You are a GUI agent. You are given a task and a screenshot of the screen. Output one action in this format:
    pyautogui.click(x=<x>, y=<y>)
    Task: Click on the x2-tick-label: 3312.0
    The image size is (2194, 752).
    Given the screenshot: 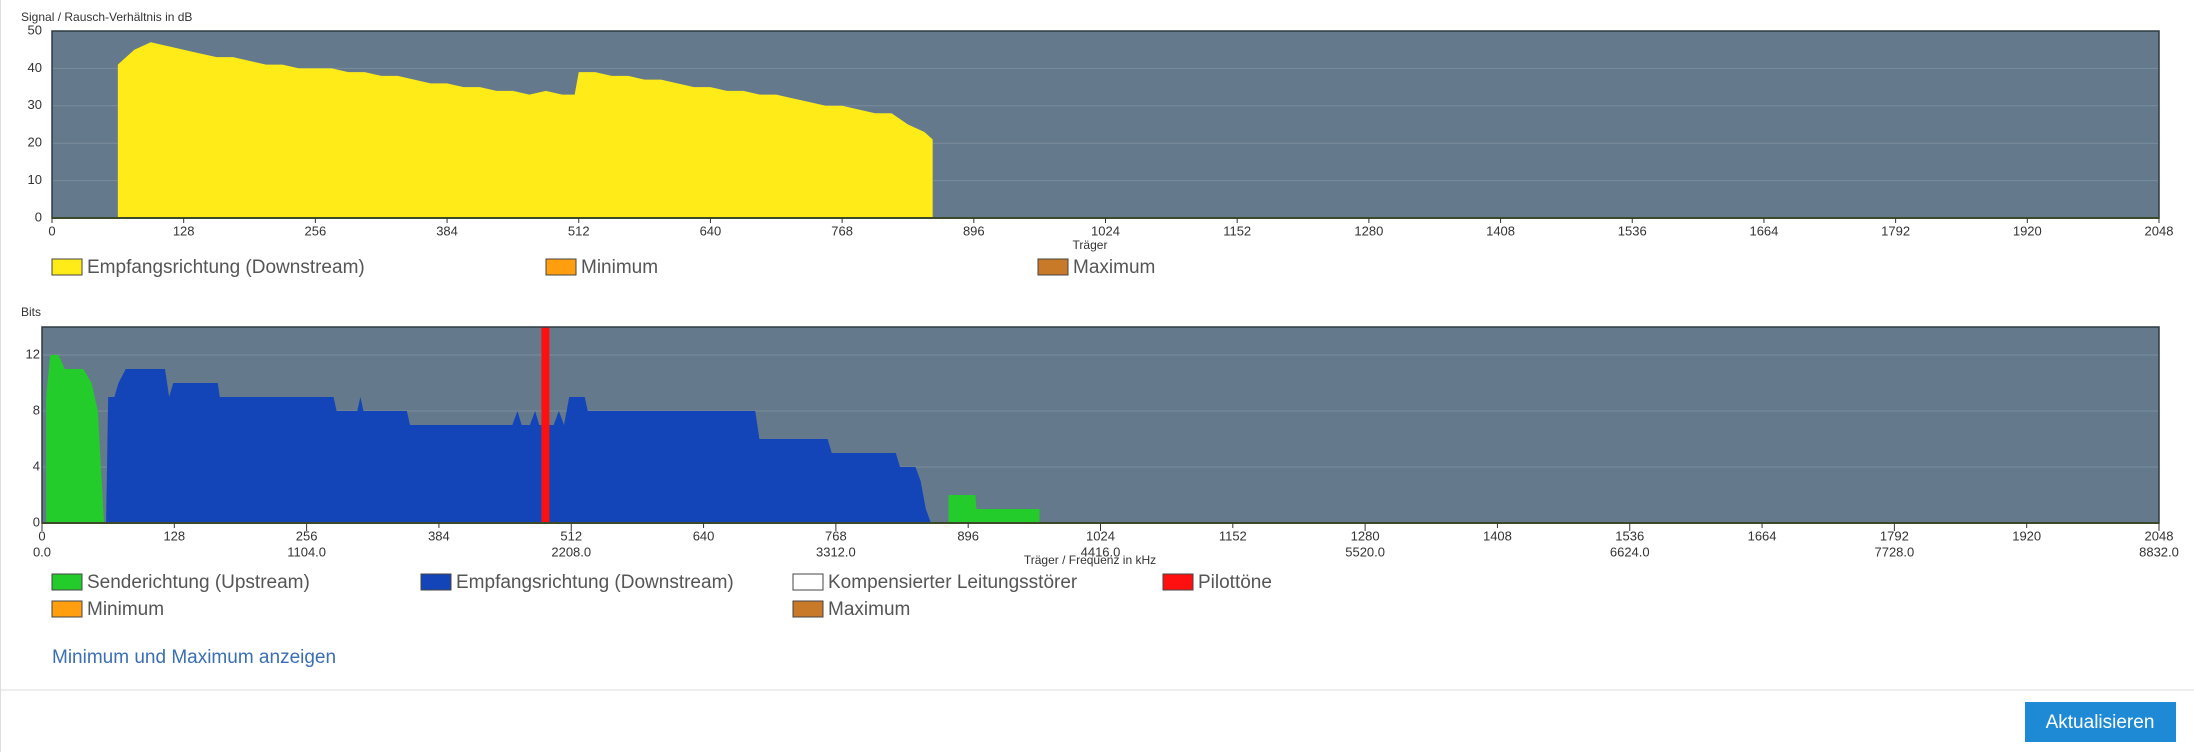 What is the action you would take?
    pyautogui.click(x=836, y=551)
    